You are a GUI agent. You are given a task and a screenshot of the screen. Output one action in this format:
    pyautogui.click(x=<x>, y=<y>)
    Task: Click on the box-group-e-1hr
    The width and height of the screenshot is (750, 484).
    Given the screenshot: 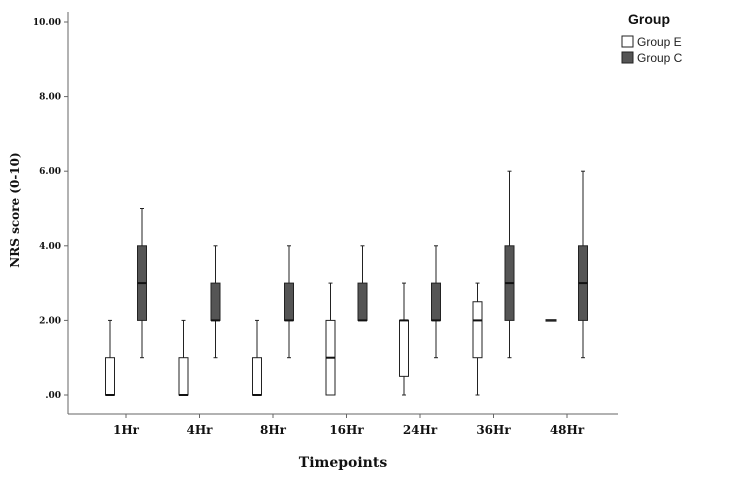 What is the action you would take?
    pyautogui.click(x=110, y=357)
    